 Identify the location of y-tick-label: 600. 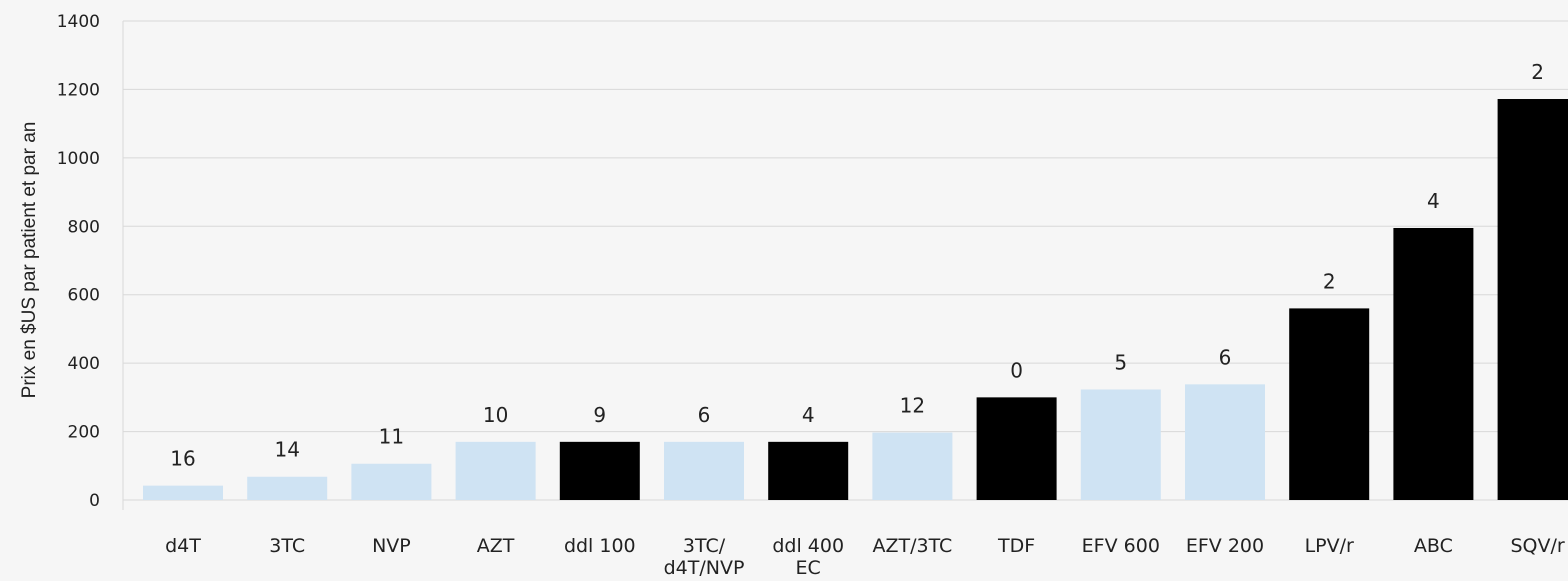
(84, 296).